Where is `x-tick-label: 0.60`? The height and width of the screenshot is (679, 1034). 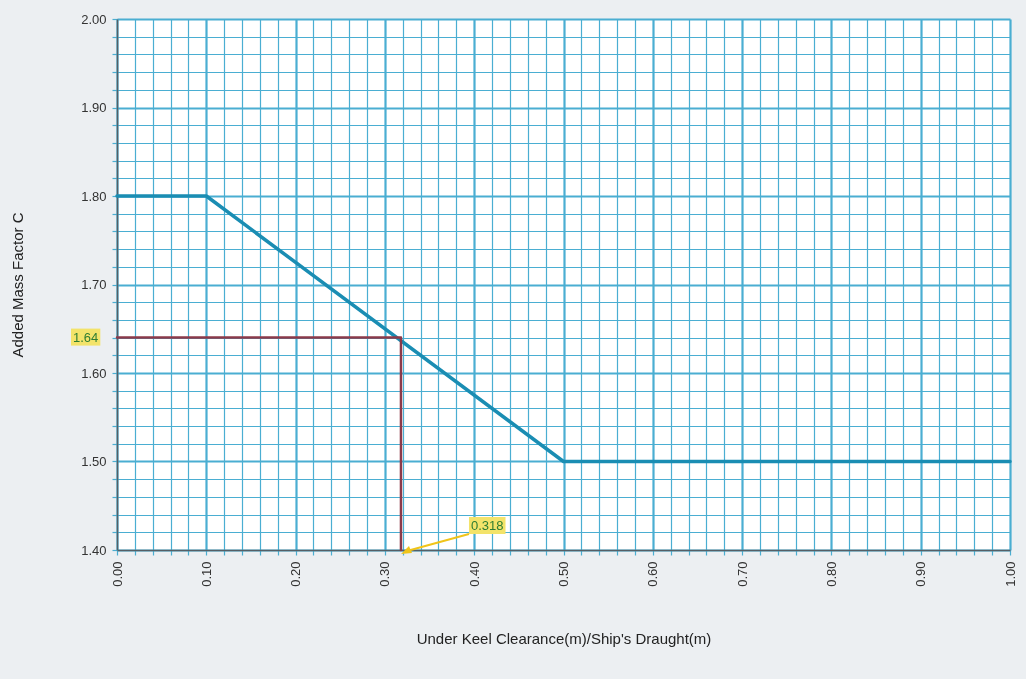 x-tick-label: 0.60 is located at coordinates (653, 574).